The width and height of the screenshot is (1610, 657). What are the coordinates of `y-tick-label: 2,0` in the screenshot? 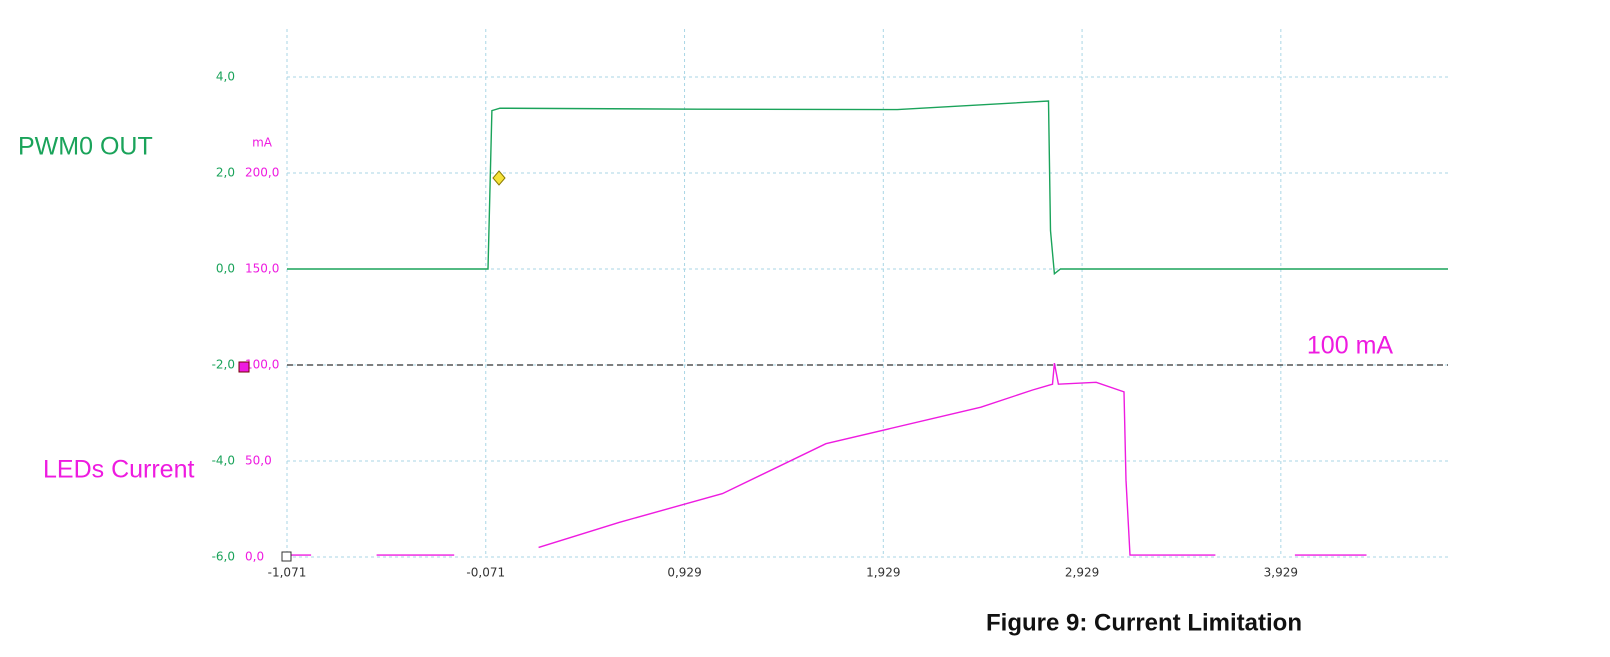 It's located at (225, 173).